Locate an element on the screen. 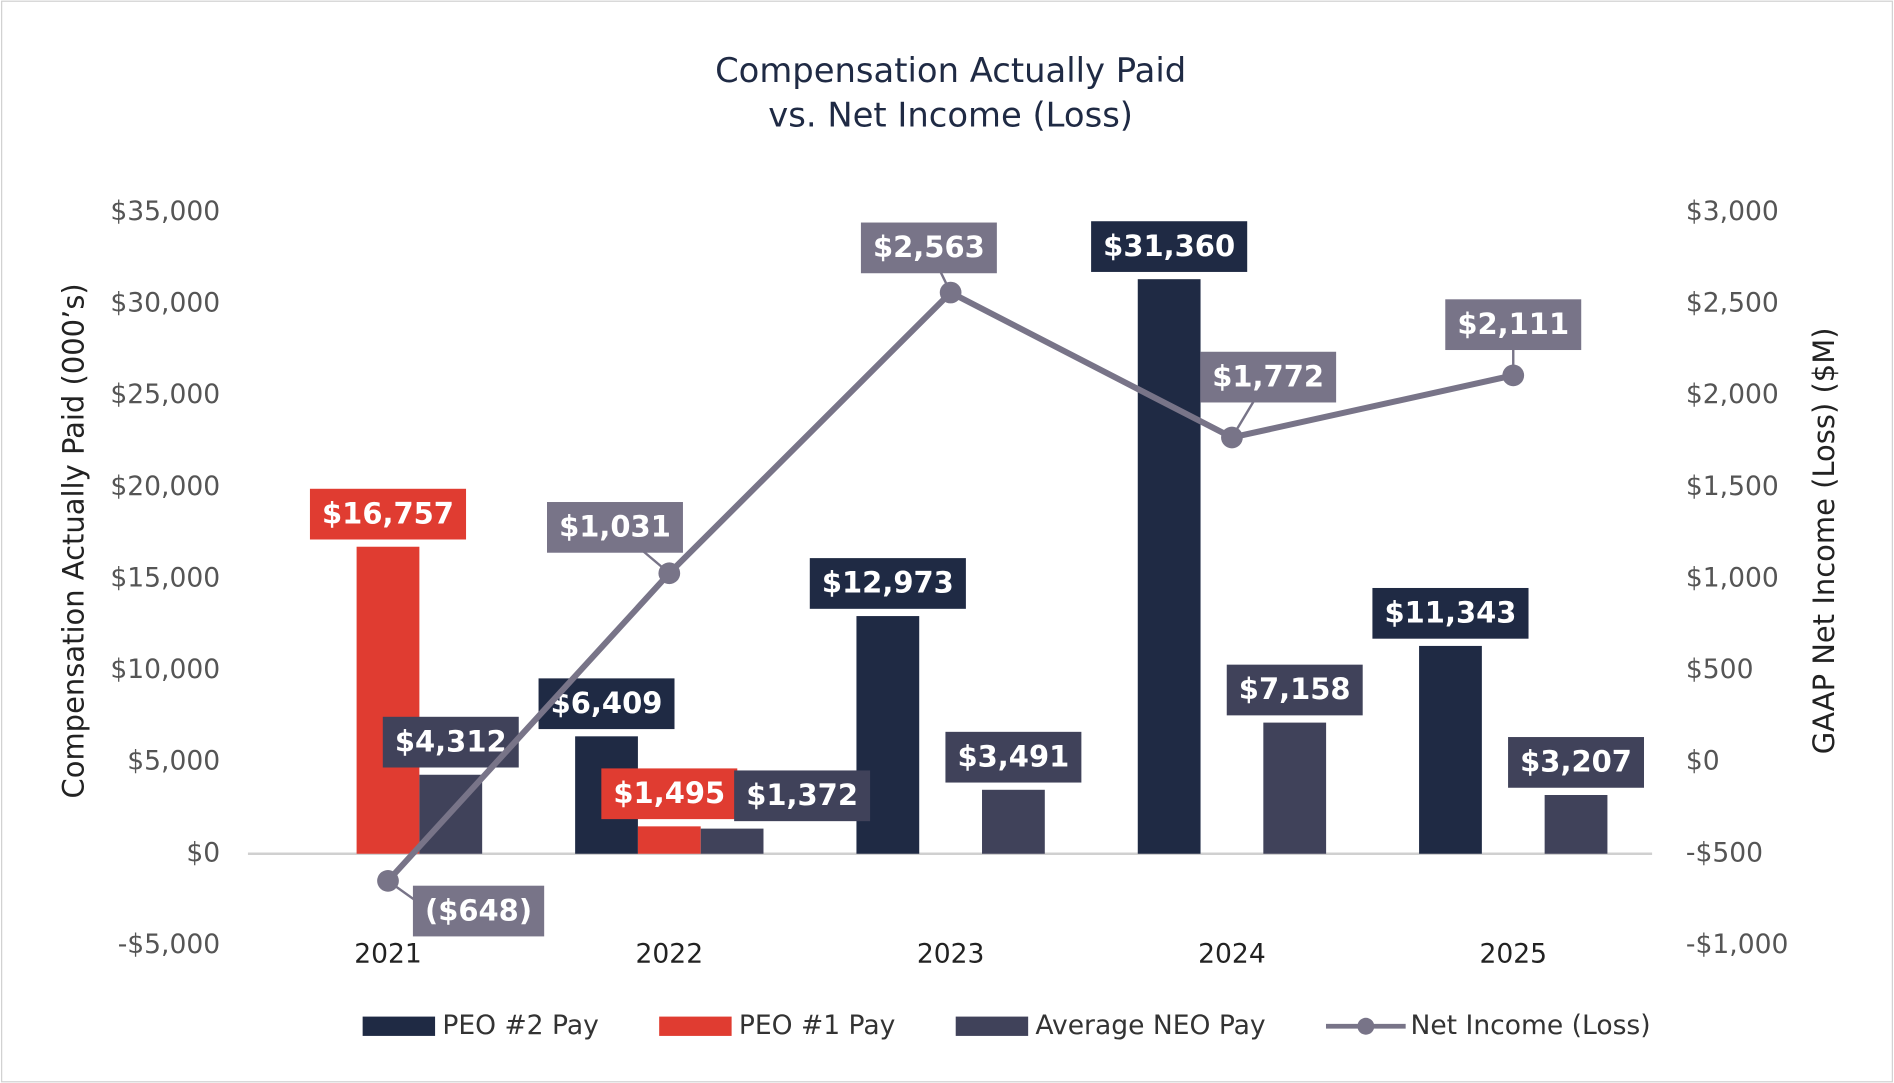 Image resolution: width=1894 pixels, height=1083 pixels. y-tick-label: -$5,000 is located at coordinates (169, 944).